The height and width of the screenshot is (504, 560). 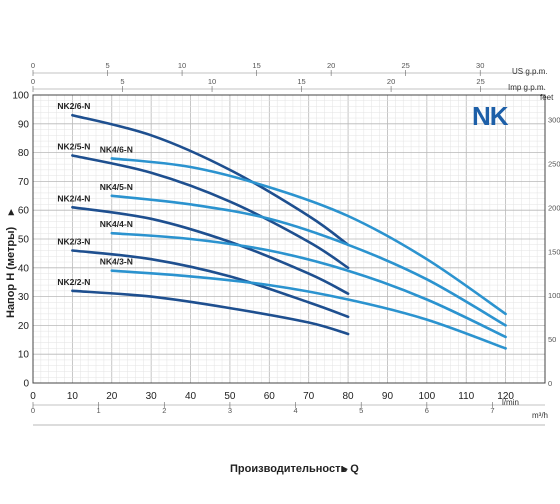 I want to click on m3h-tick-label: 3, so click(x=230, y=410).